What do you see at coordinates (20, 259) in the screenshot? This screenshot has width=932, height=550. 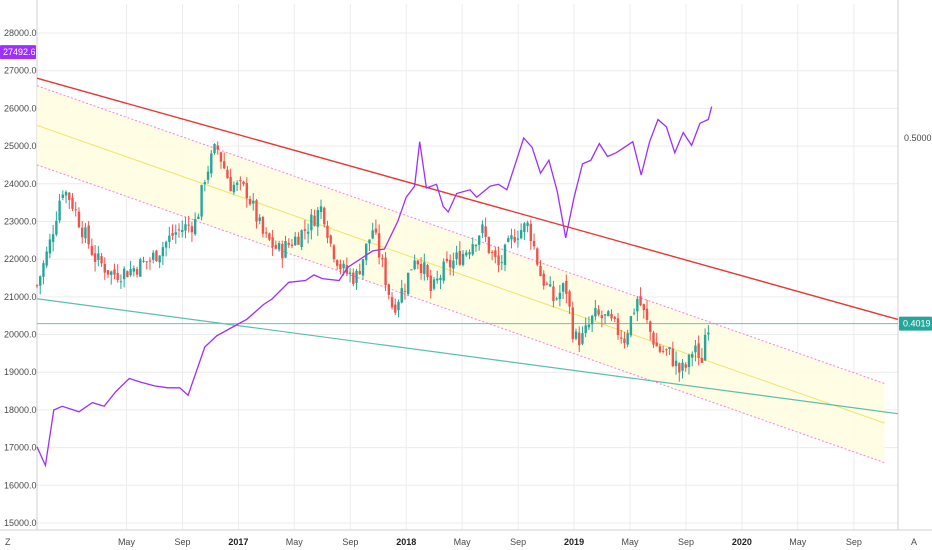 I see `left-axis-tick-label: 22000.0` at bounding box center [20, 259].